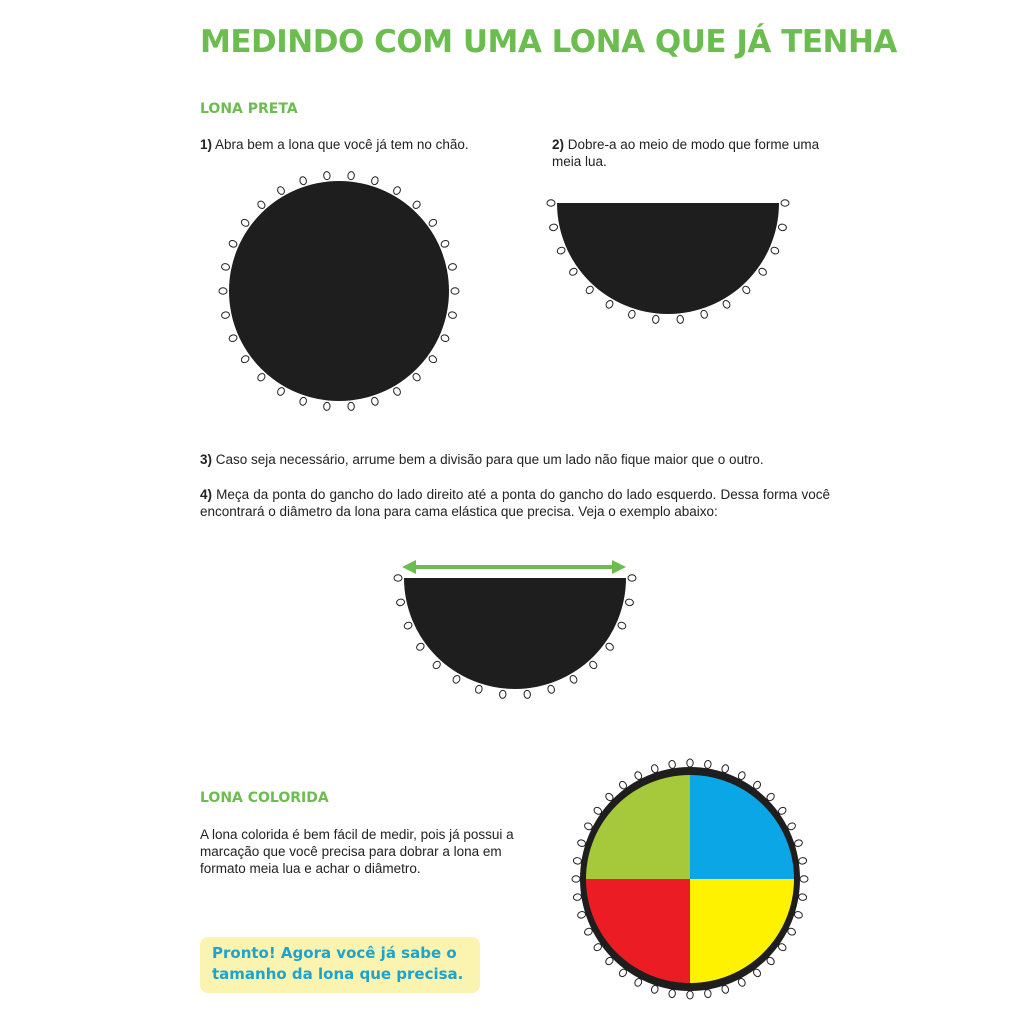  I want to click on measured-tarp-illustration, so click(515, 636).